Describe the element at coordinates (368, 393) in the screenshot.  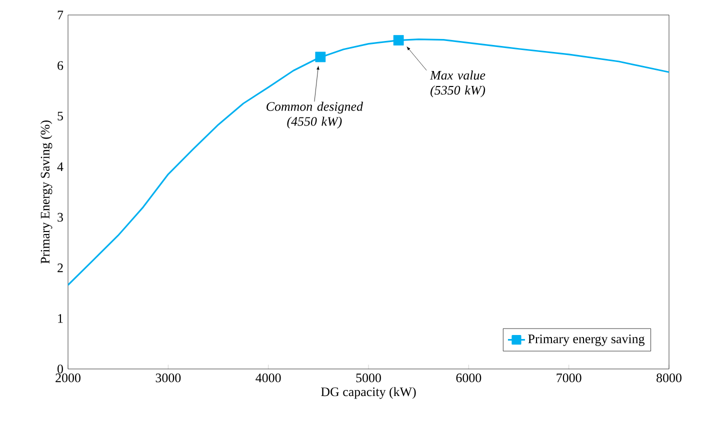
I see `x-axis-title: DG capacity (kW)` at that location.